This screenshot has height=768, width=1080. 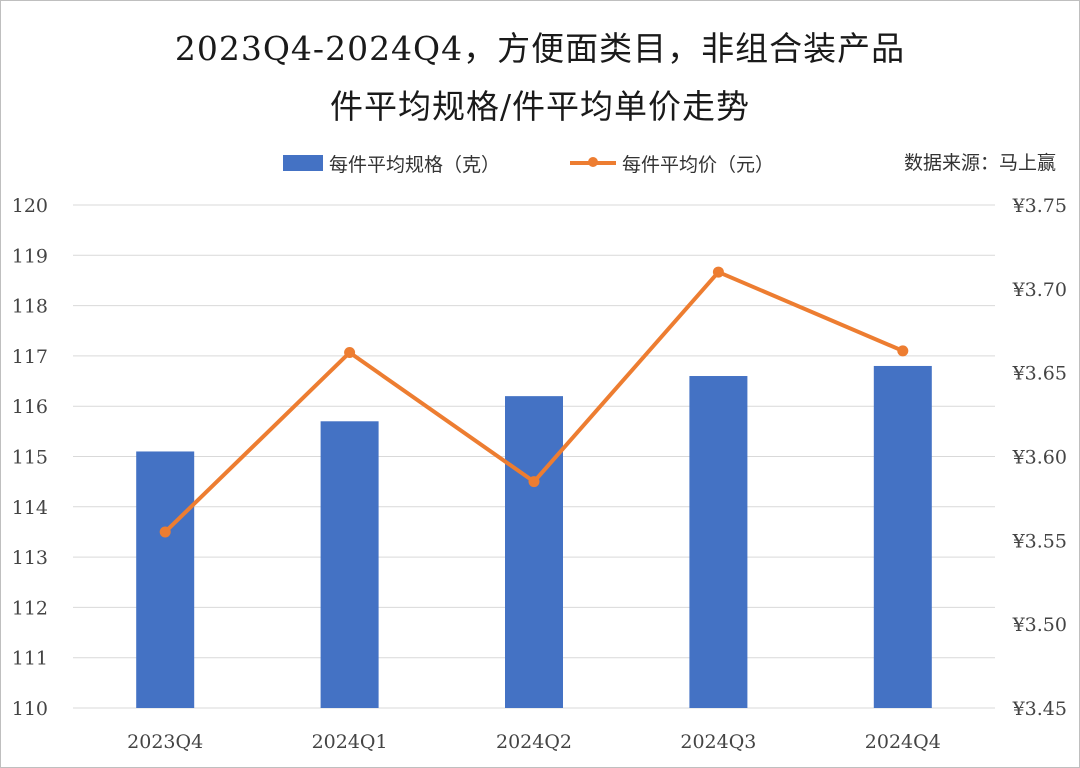 What do you see at coordinates (30, 256) in the screenshot?
I see `y-left-tick-label: 119` at bounding box center [30, 256].